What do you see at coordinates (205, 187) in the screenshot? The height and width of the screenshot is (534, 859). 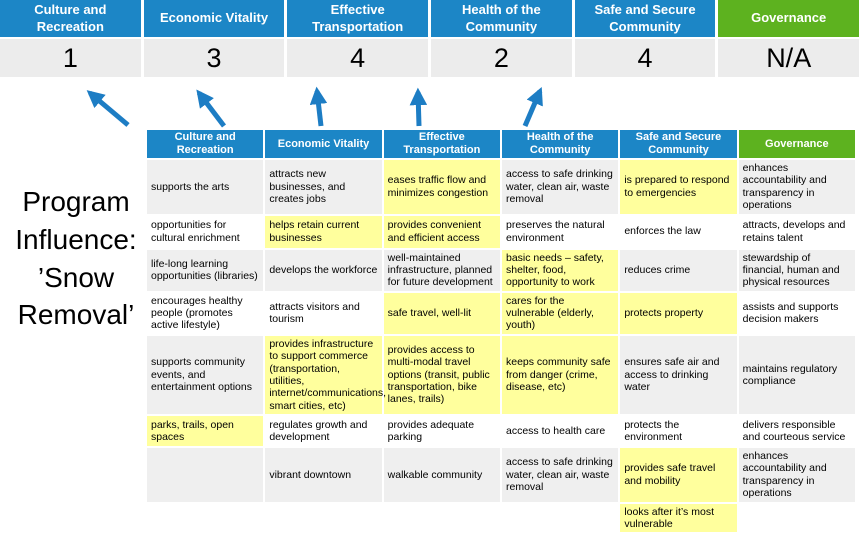 I see `matrix-cell: supports the arts` at bounding box center [205, 187].